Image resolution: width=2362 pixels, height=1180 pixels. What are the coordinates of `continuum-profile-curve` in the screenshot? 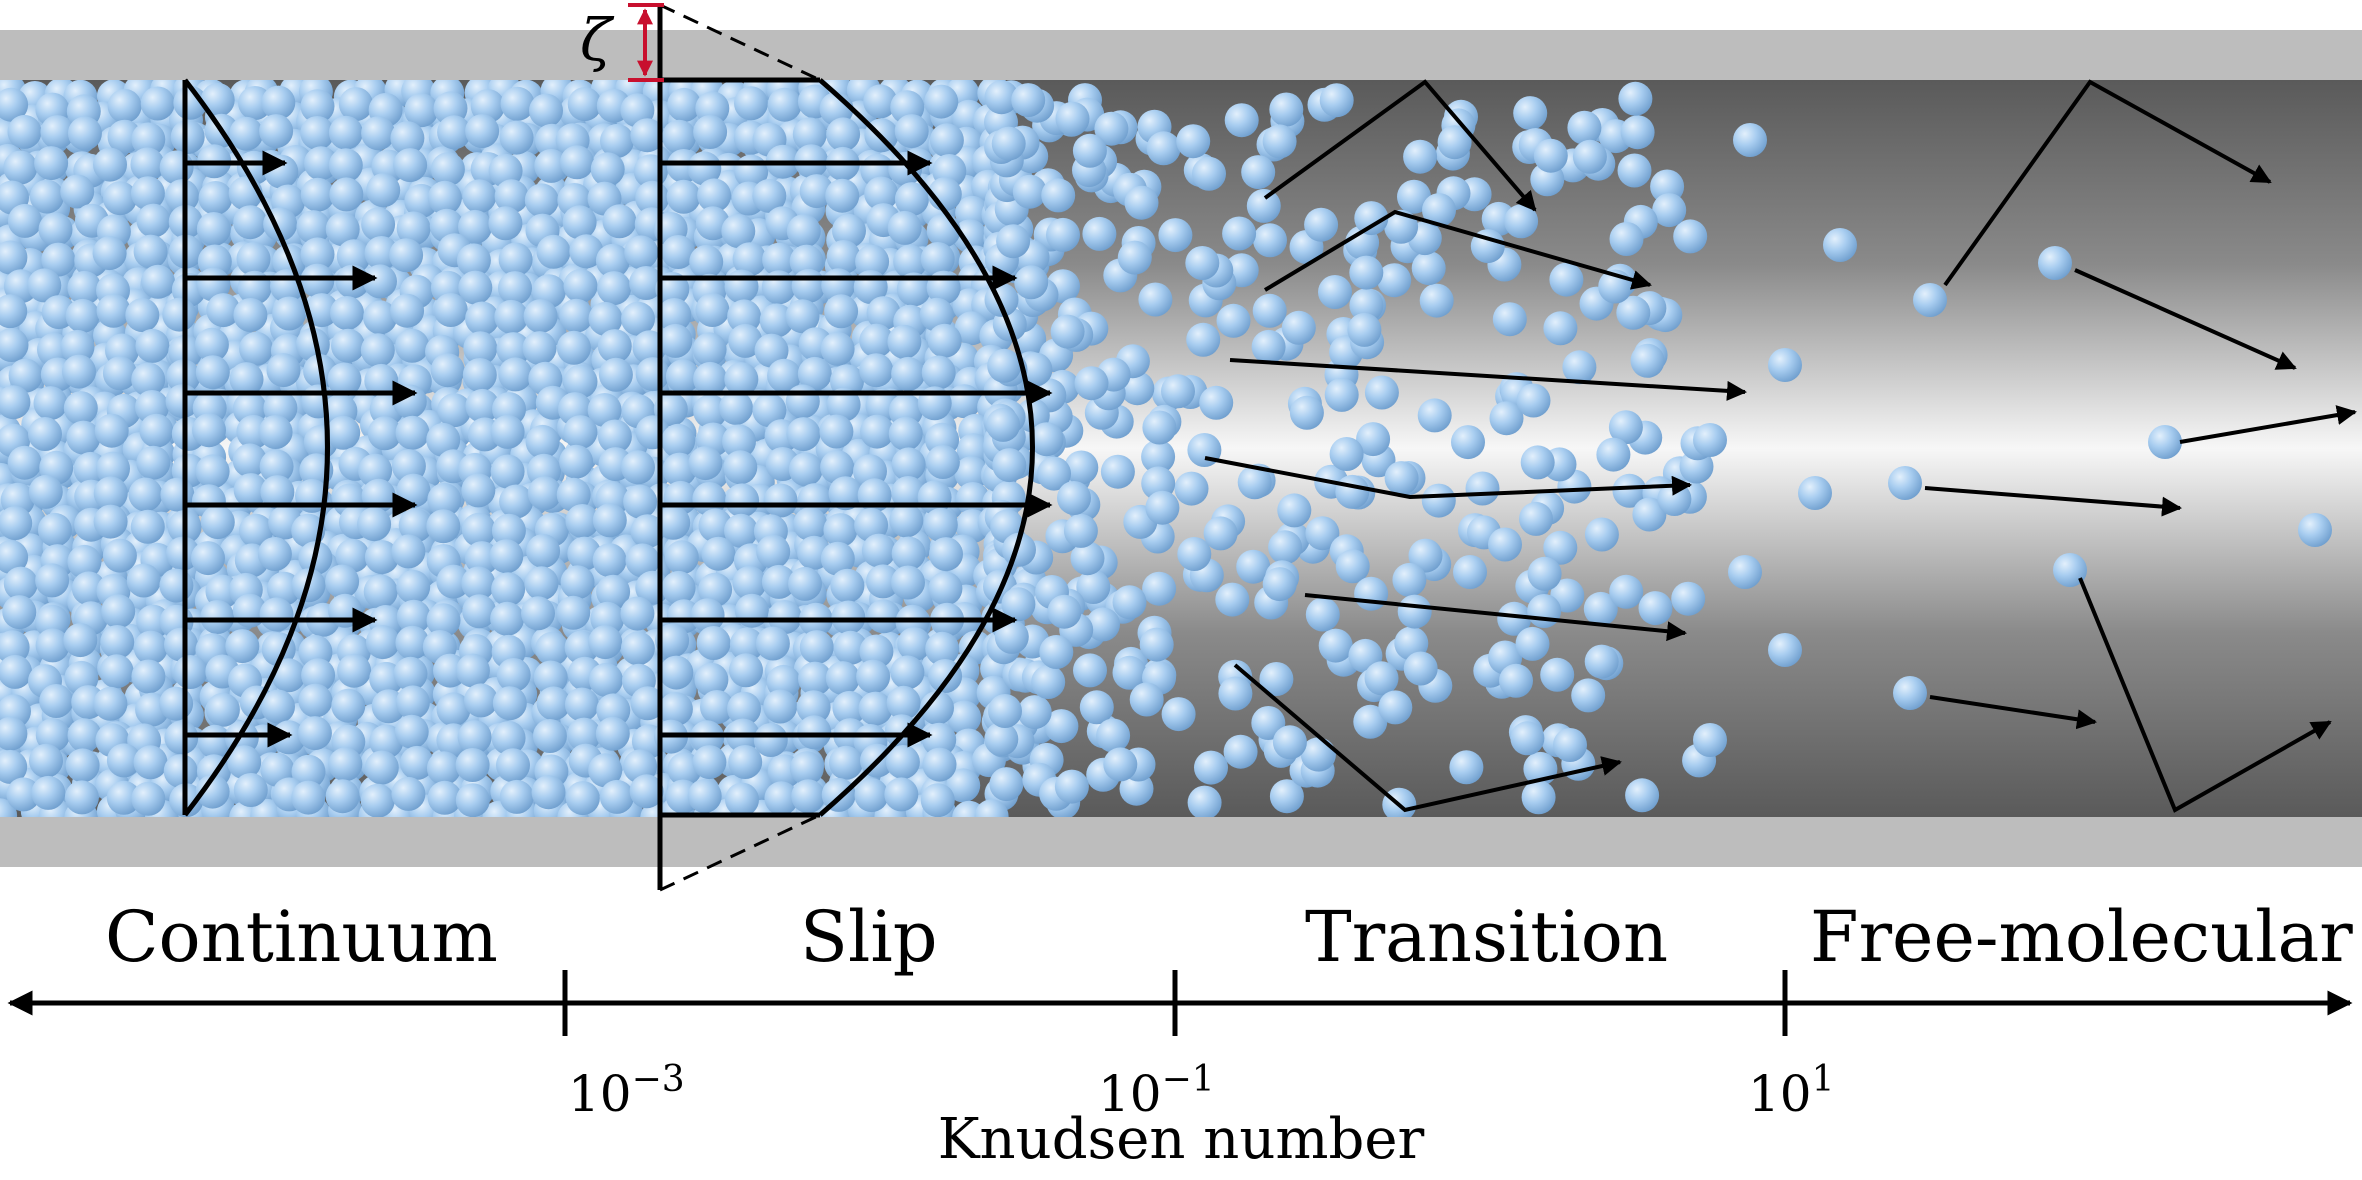 It's located at (256, 447).